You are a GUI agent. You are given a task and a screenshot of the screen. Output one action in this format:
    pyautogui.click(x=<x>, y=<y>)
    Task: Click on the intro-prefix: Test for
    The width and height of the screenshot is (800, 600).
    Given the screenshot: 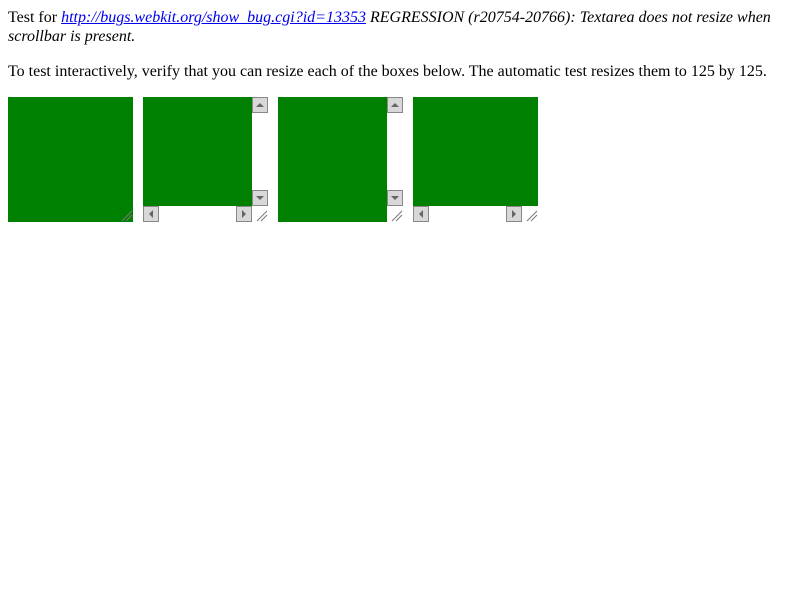 What is the action you would take?
    pyautogui.click(x=33, y=17)
    